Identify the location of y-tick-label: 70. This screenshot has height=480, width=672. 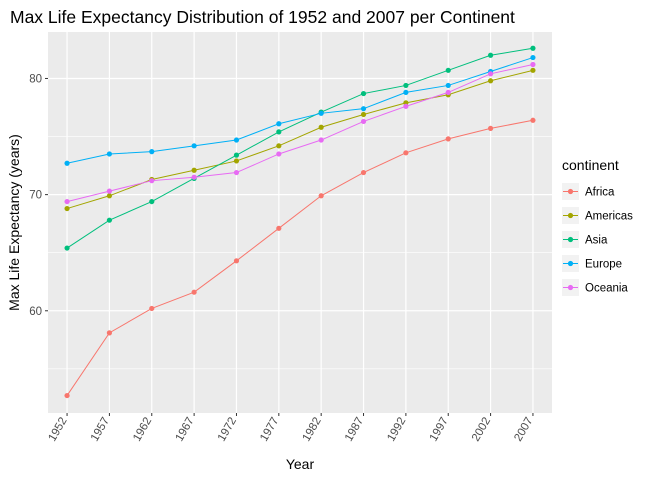
(35, 196).